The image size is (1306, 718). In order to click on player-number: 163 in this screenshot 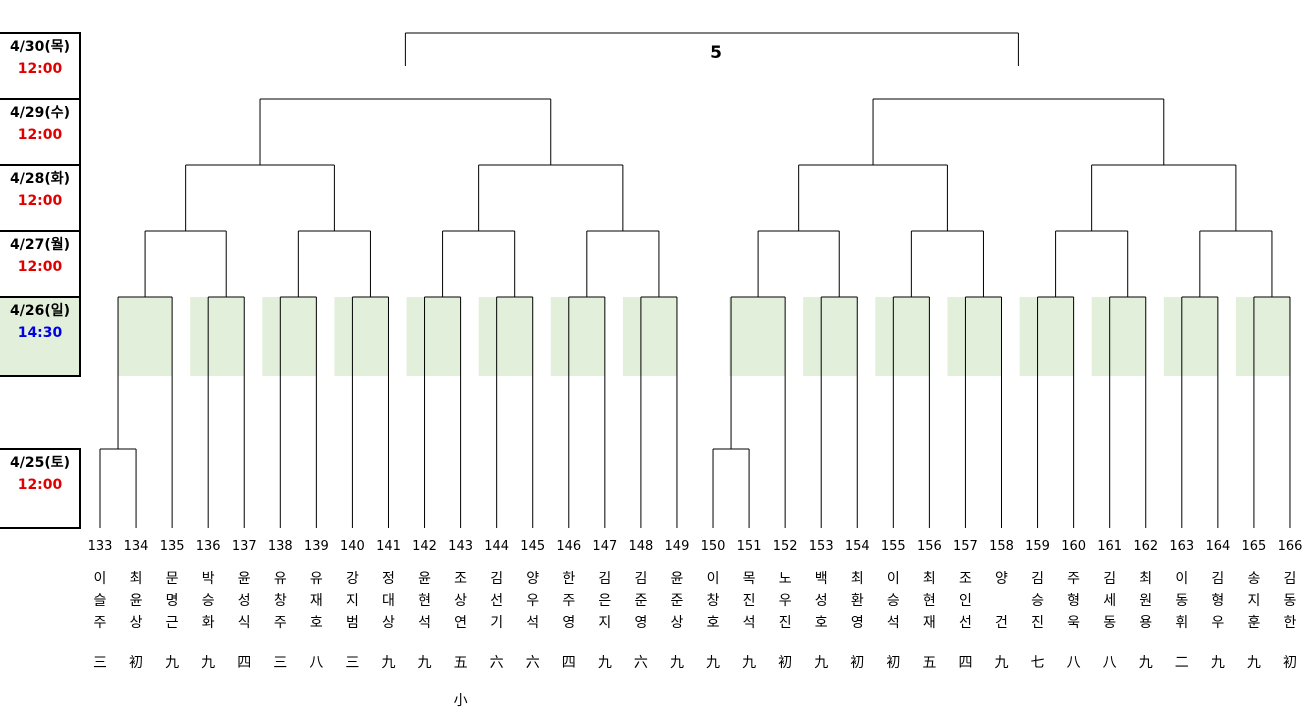, I will do `click(1181, 546)`.